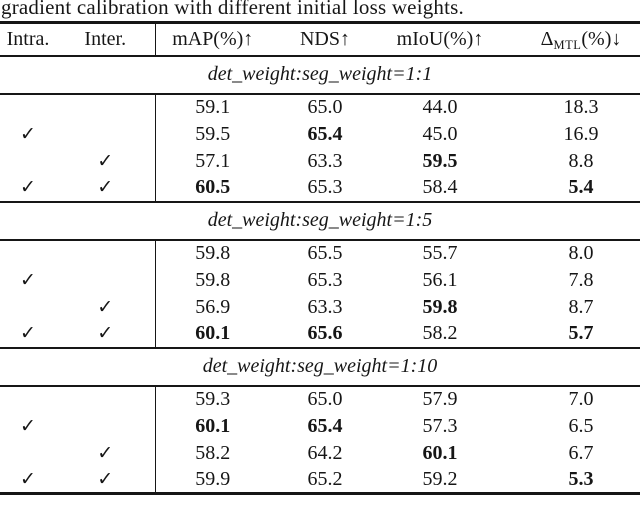 The width and height of the screenshot is (640, 511). What do you see at coordinates (581, 107) in the screenshot?
I see `delta-value: 18.3` at bounding box center [581, 107].